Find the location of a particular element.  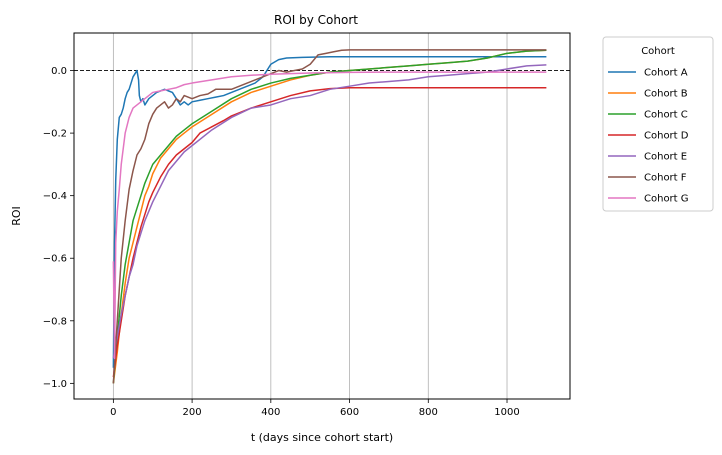

y-axis-label: ROI is located at coordinates (16, 216).